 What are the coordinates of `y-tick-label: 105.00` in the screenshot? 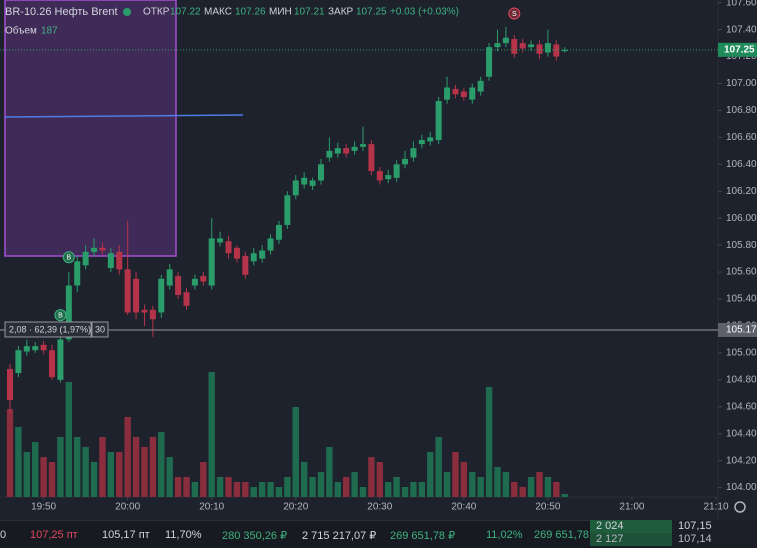 It's located at (741, 353).